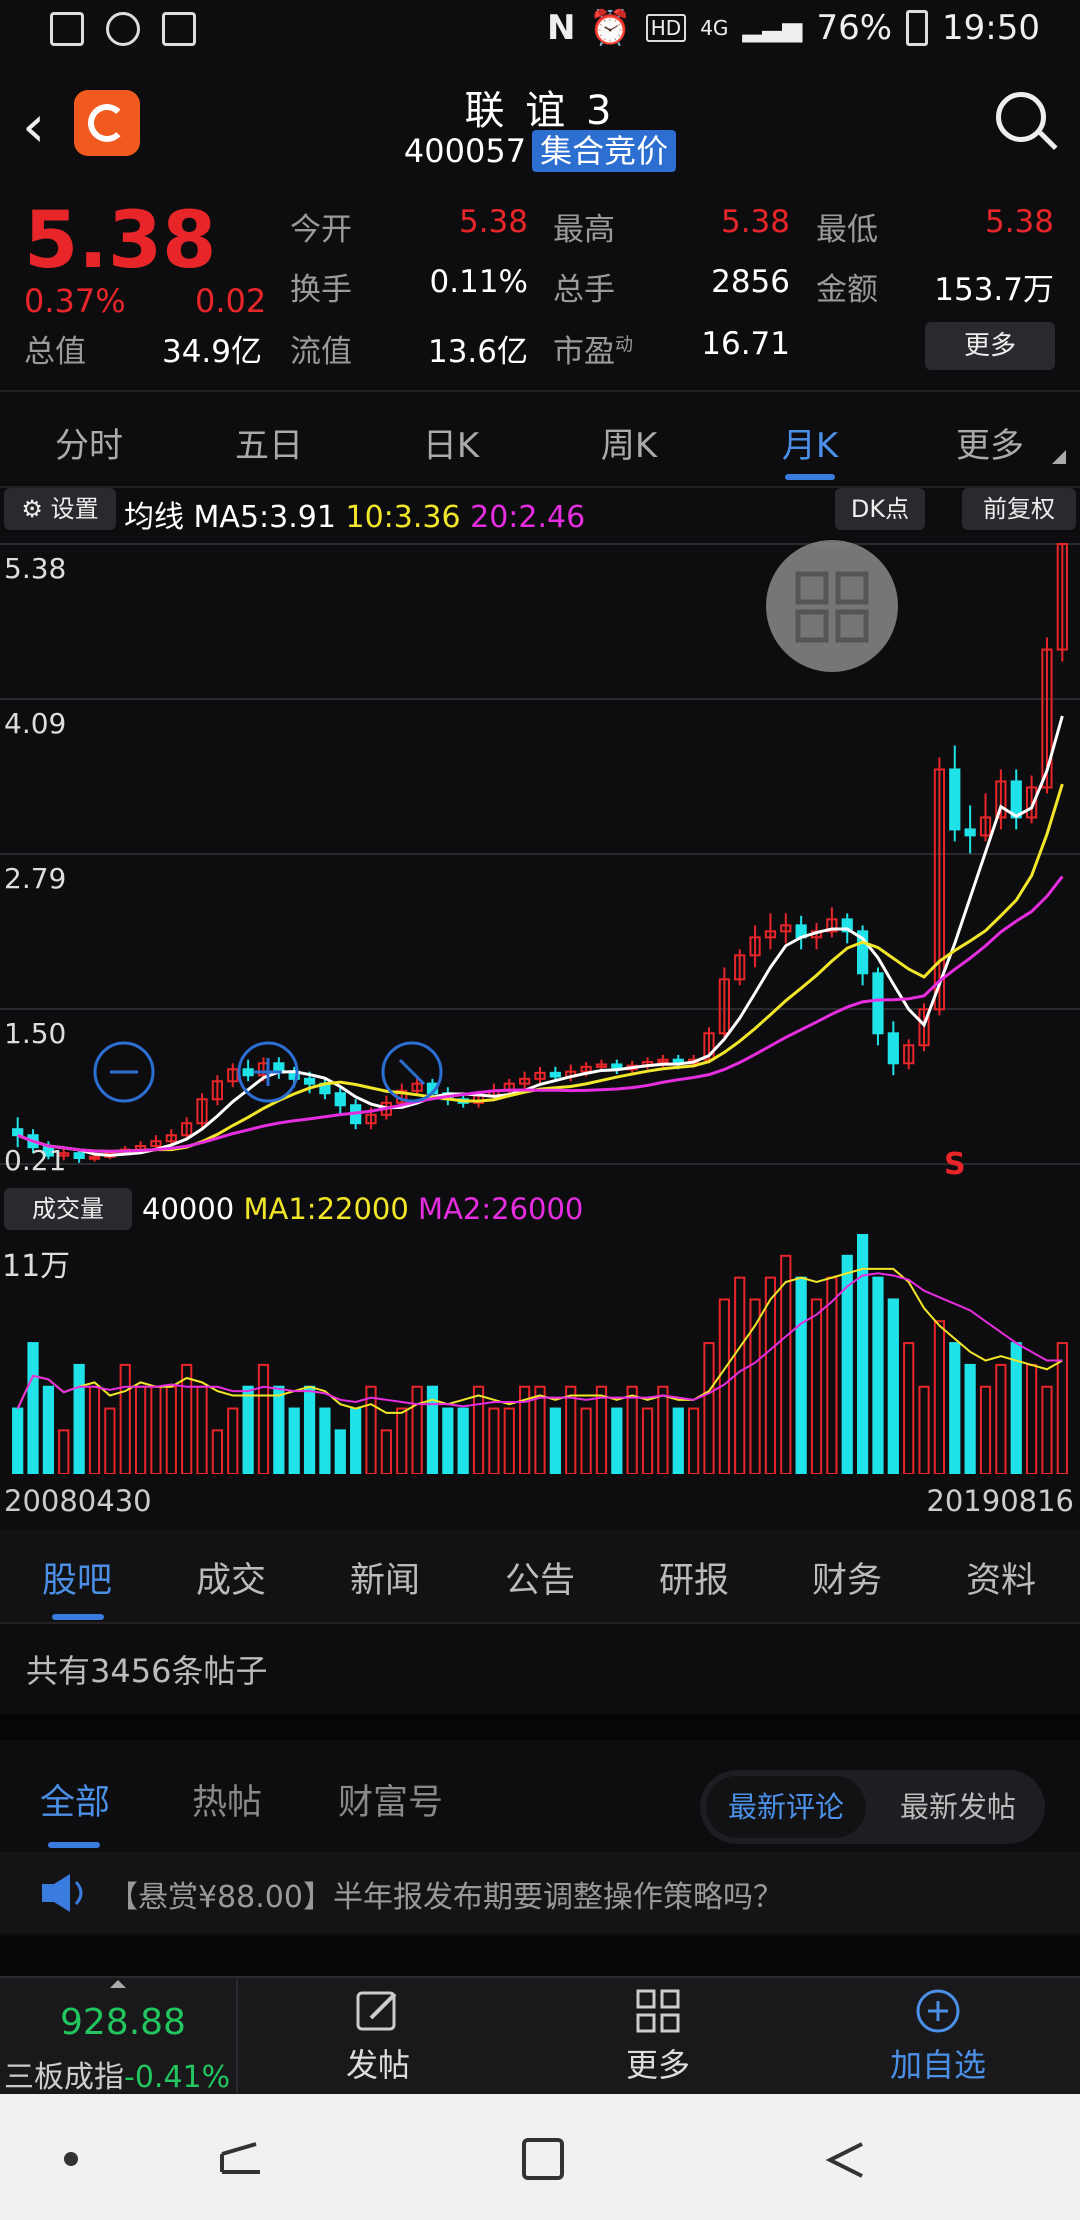  I want to click on sort-latest-comment: 最新评论, so click(786, 1807).